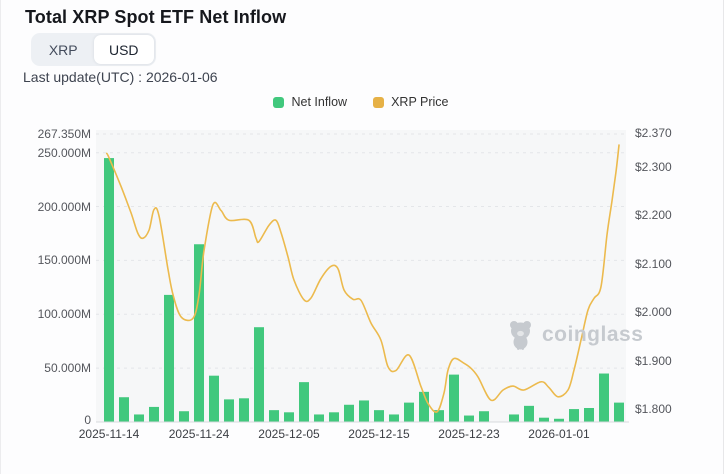 This screenshot has width=724, height=474. I want to click on y-axis-tick-right: $1.800, so click(653, 409).